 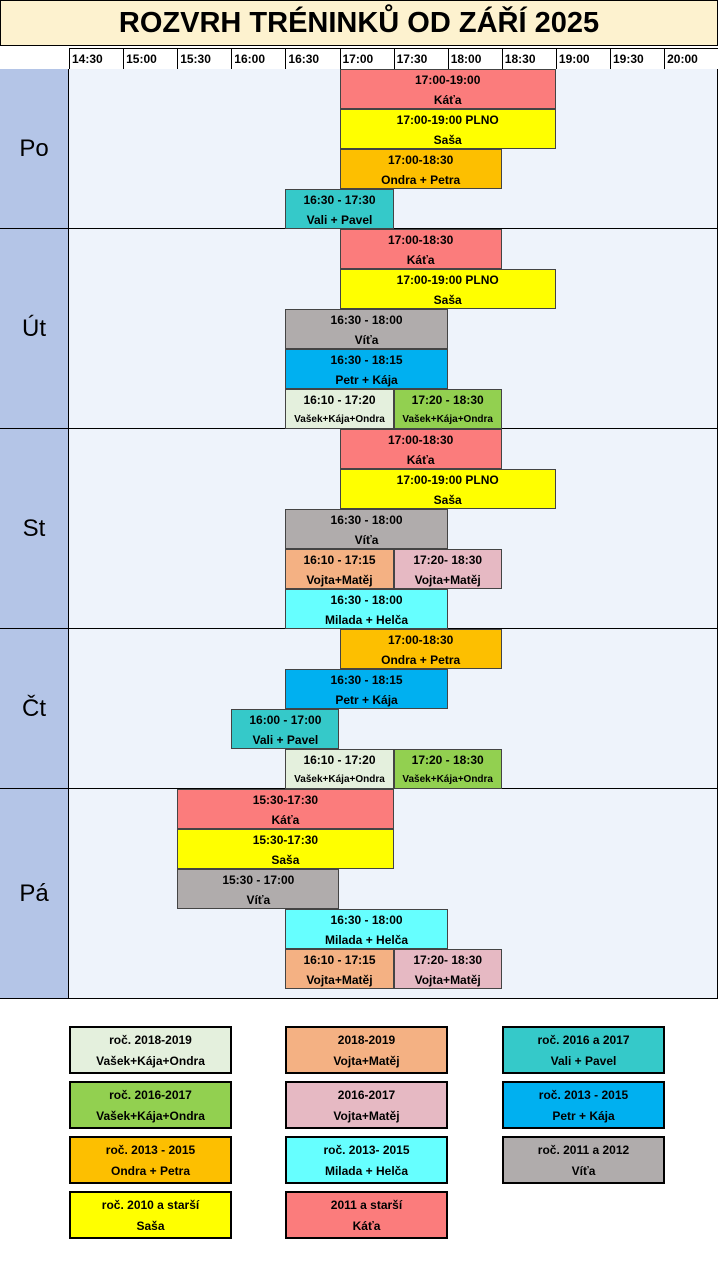 What do you see at coordinates (447, 569) in the screenshot?
I see `training-block: 17:20- 18:30 Vojta+Matěj` at bounding box center [447, 569].